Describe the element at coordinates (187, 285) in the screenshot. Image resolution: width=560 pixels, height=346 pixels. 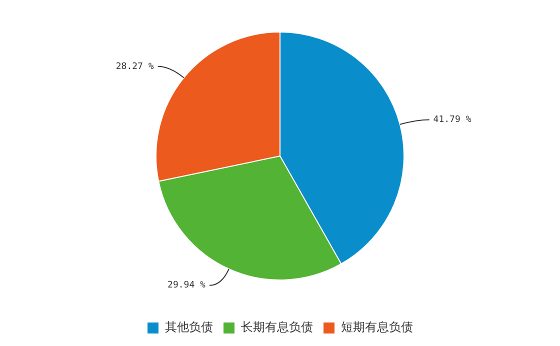
I see `data-label: 29.94 %` at that location.